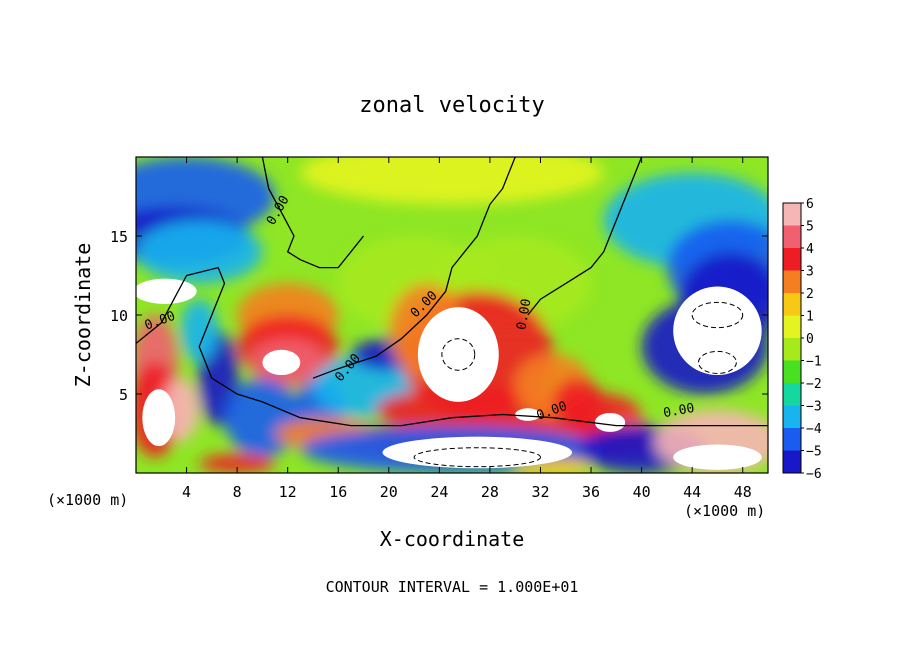  I want to click on y-axis-label: Z-coordinate, so click(83, 315).